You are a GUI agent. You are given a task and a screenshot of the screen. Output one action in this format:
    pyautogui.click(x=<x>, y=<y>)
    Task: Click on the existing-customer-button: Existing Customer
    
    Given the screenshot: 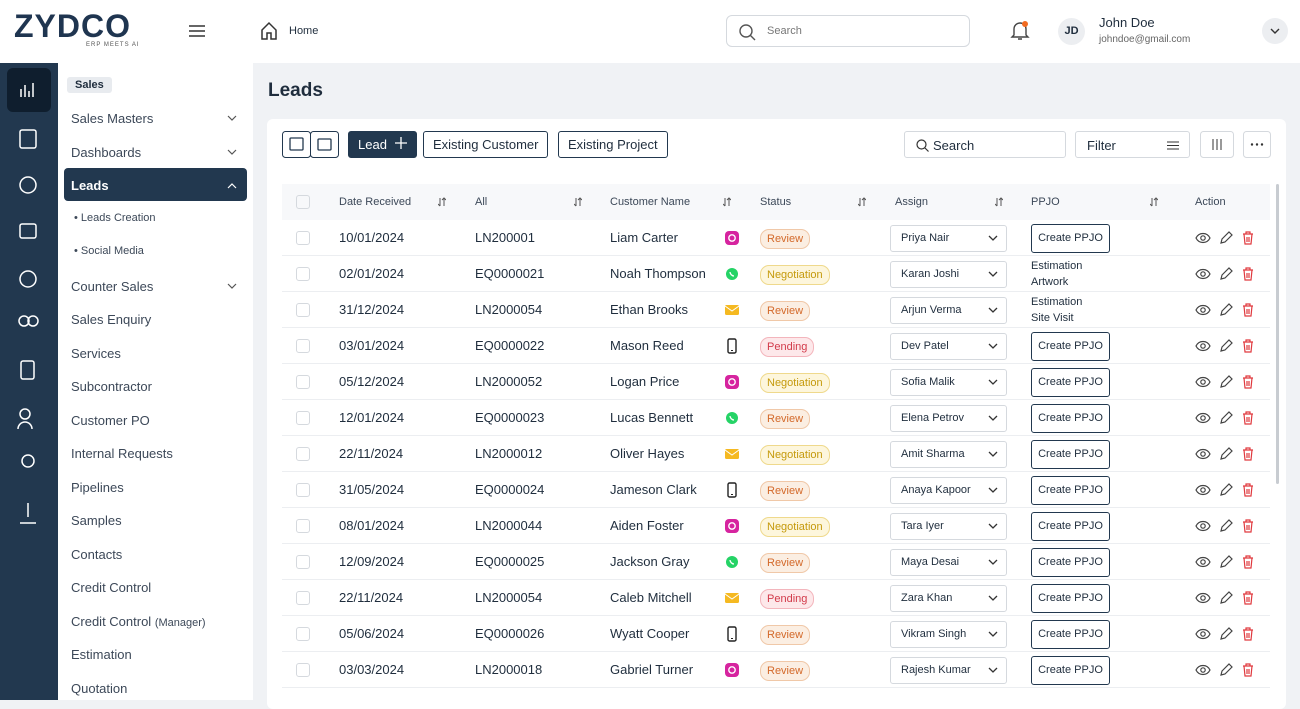 What is the action you would take?
    pyautogui.click(x=486, y=144)
    